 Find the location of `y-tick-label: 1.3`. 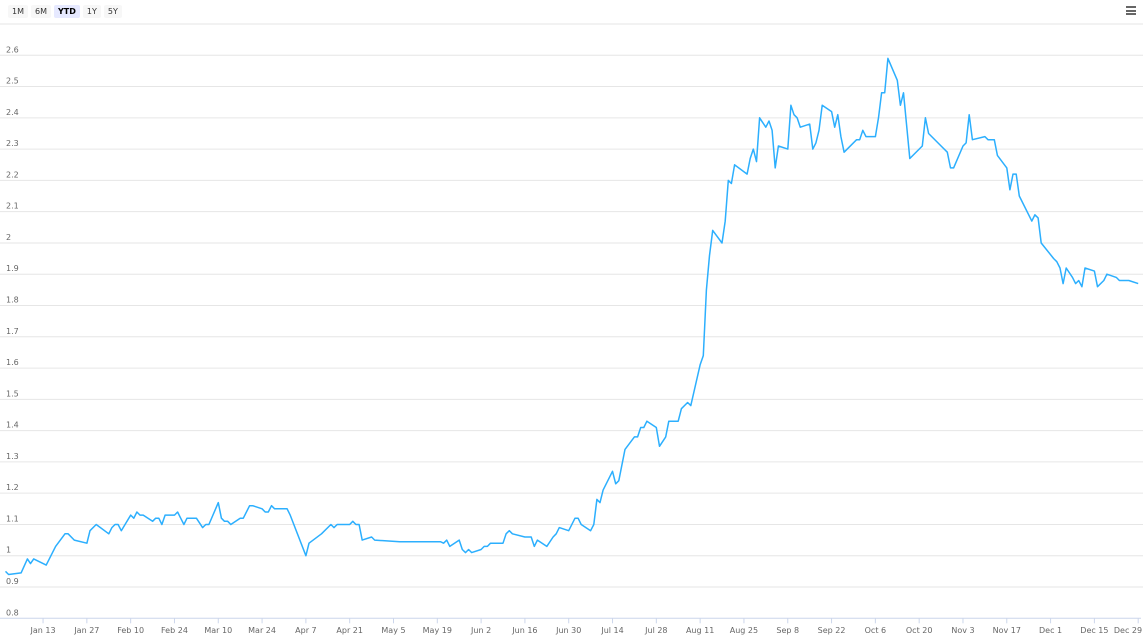

y-tick-label: 1.3 is located at coordinates (12, 456).